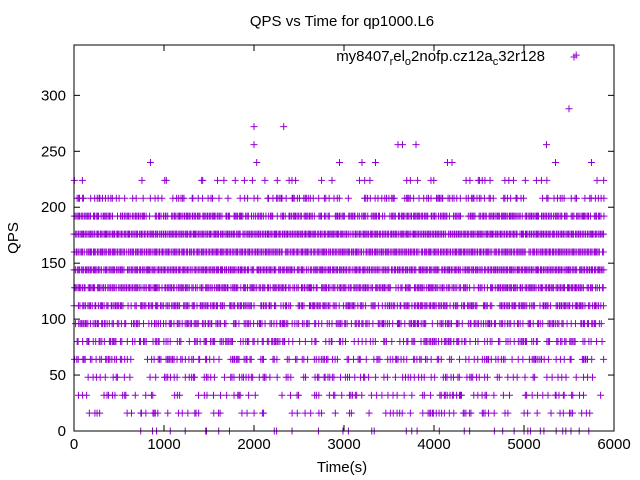 The width and height of the screenshot is (640, 480). Describe the element at coordinates (523, 444) in the screenshot. I see `x-tick-label: 5000` at that location.